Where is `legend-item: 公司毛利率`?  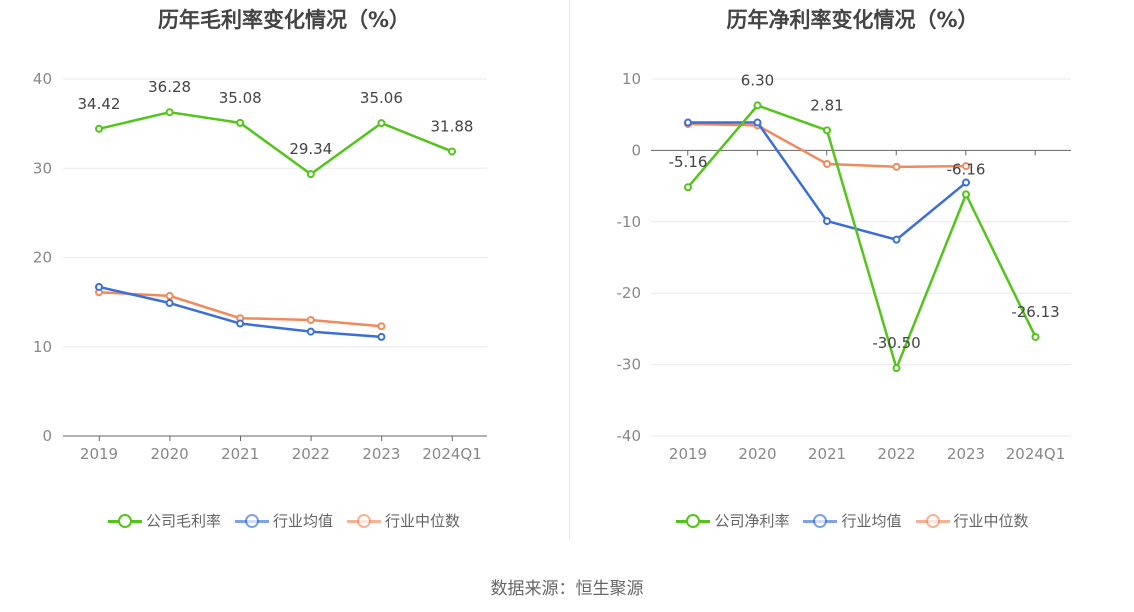
legend-item: 公司毛利率 is located at coordinates (164, 520).